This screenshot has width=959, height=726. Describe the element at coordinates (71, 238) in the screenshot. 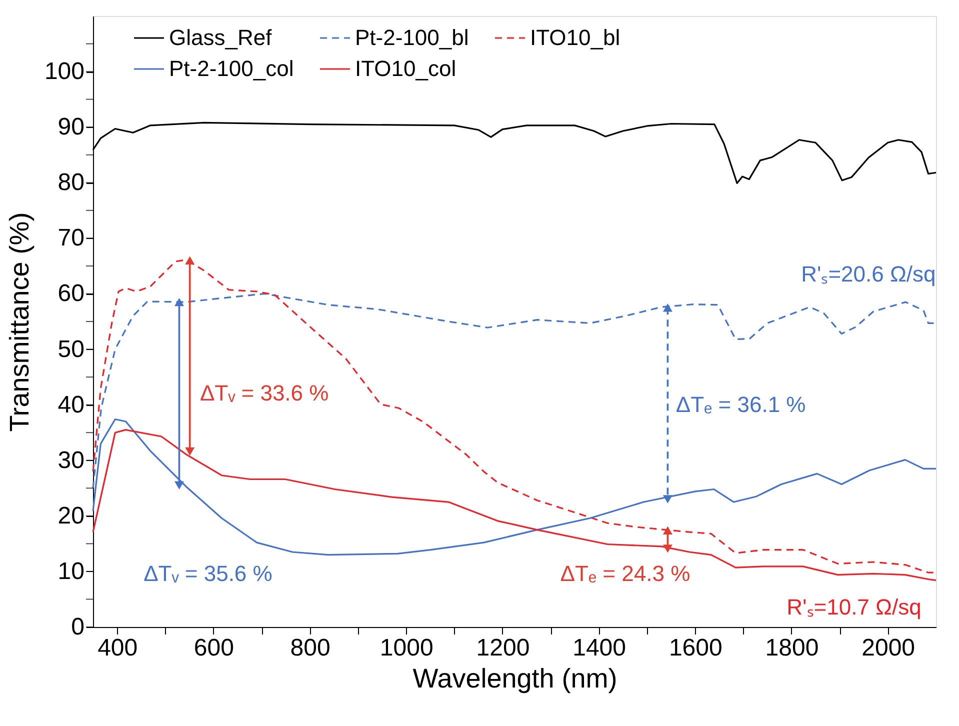

I see `y-tick-label: 70` at that location.